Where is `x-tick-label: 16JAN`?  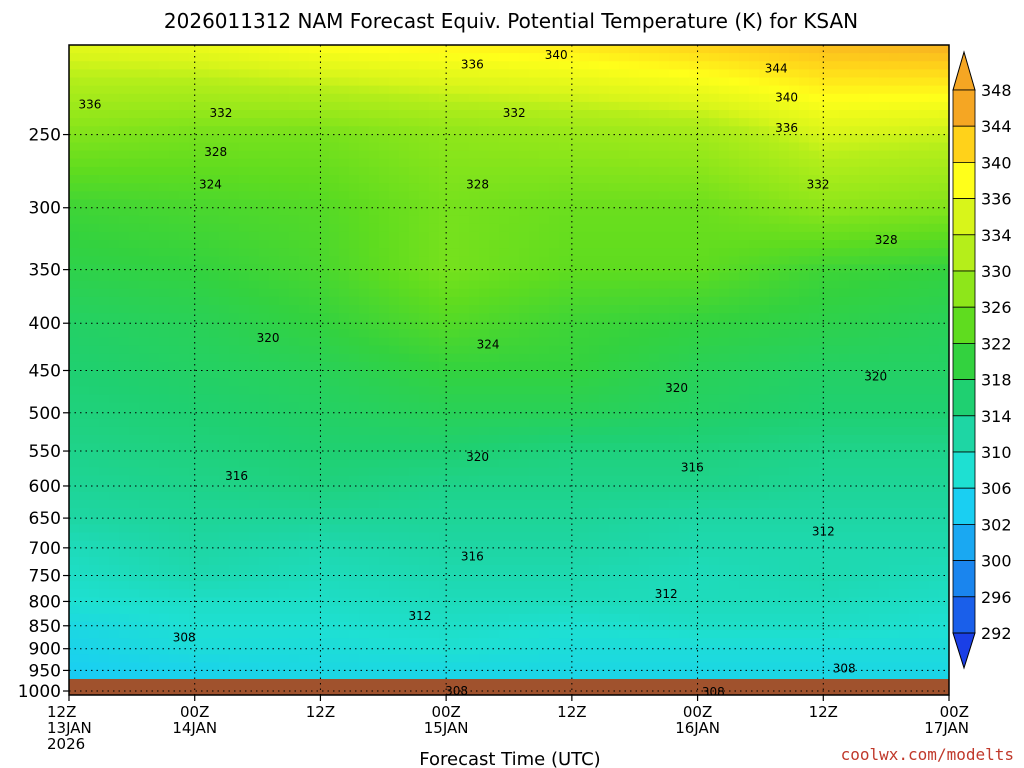
x-tick-label: 16JAN is located at coordinates (697, 728).